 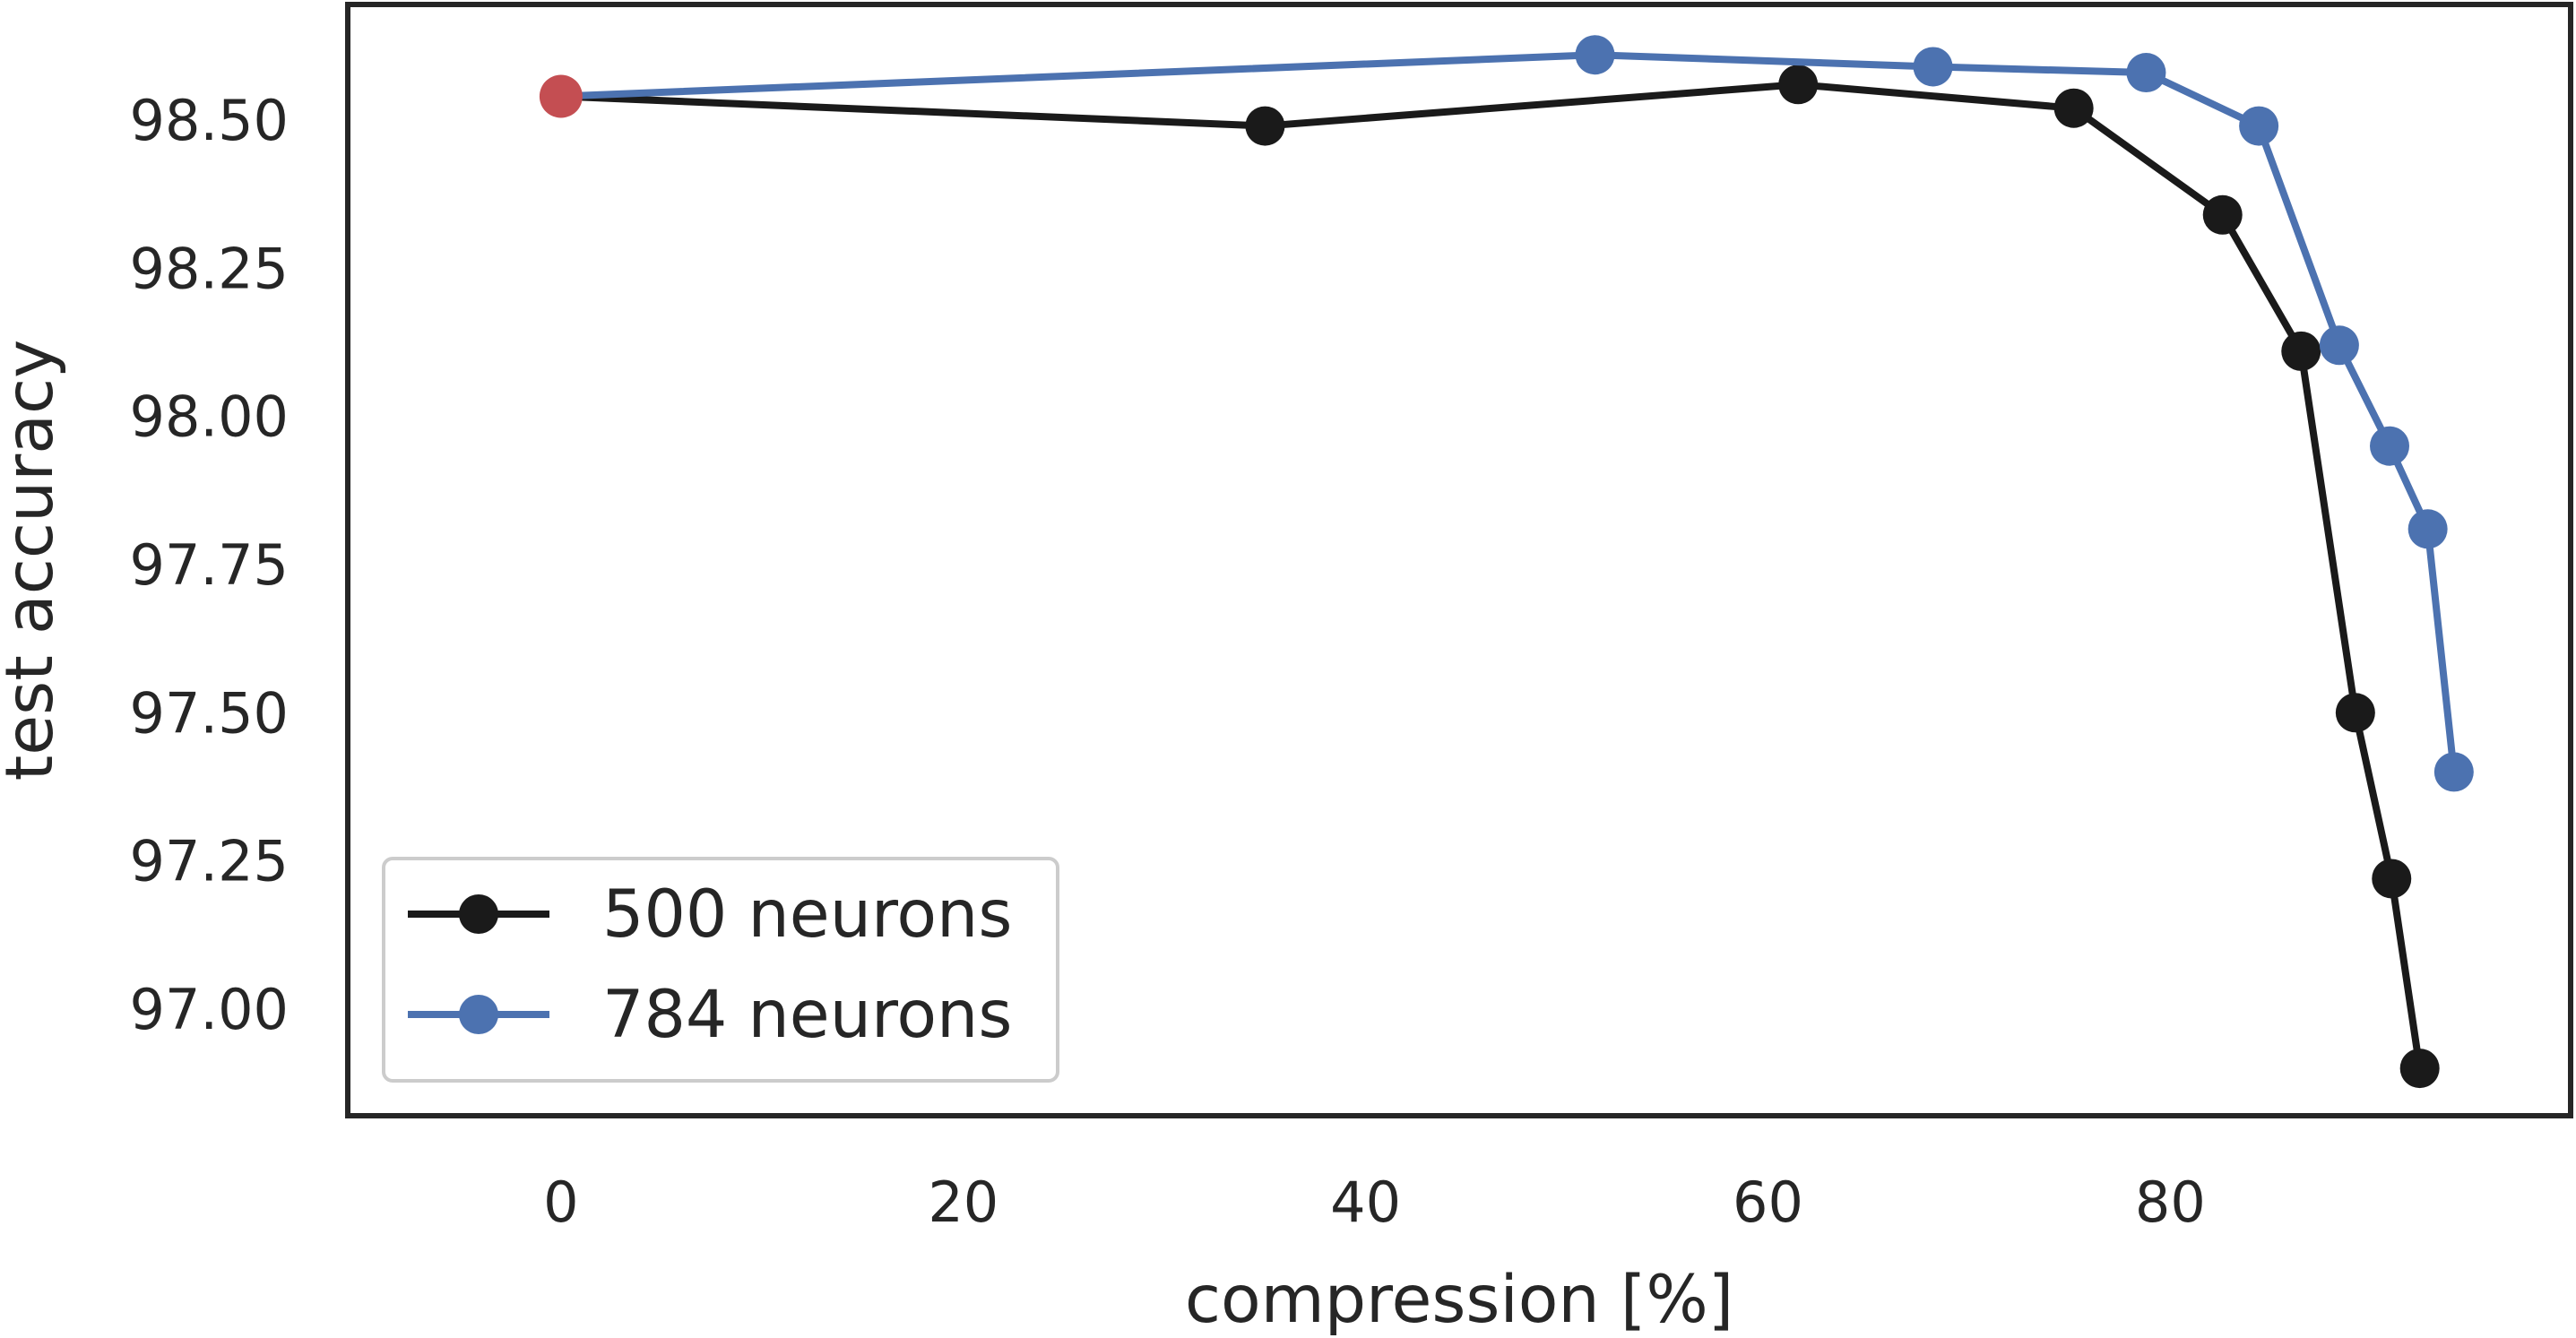 I want to click on y-tick-label-98-25: 98.25, so click(x=210, y=269).